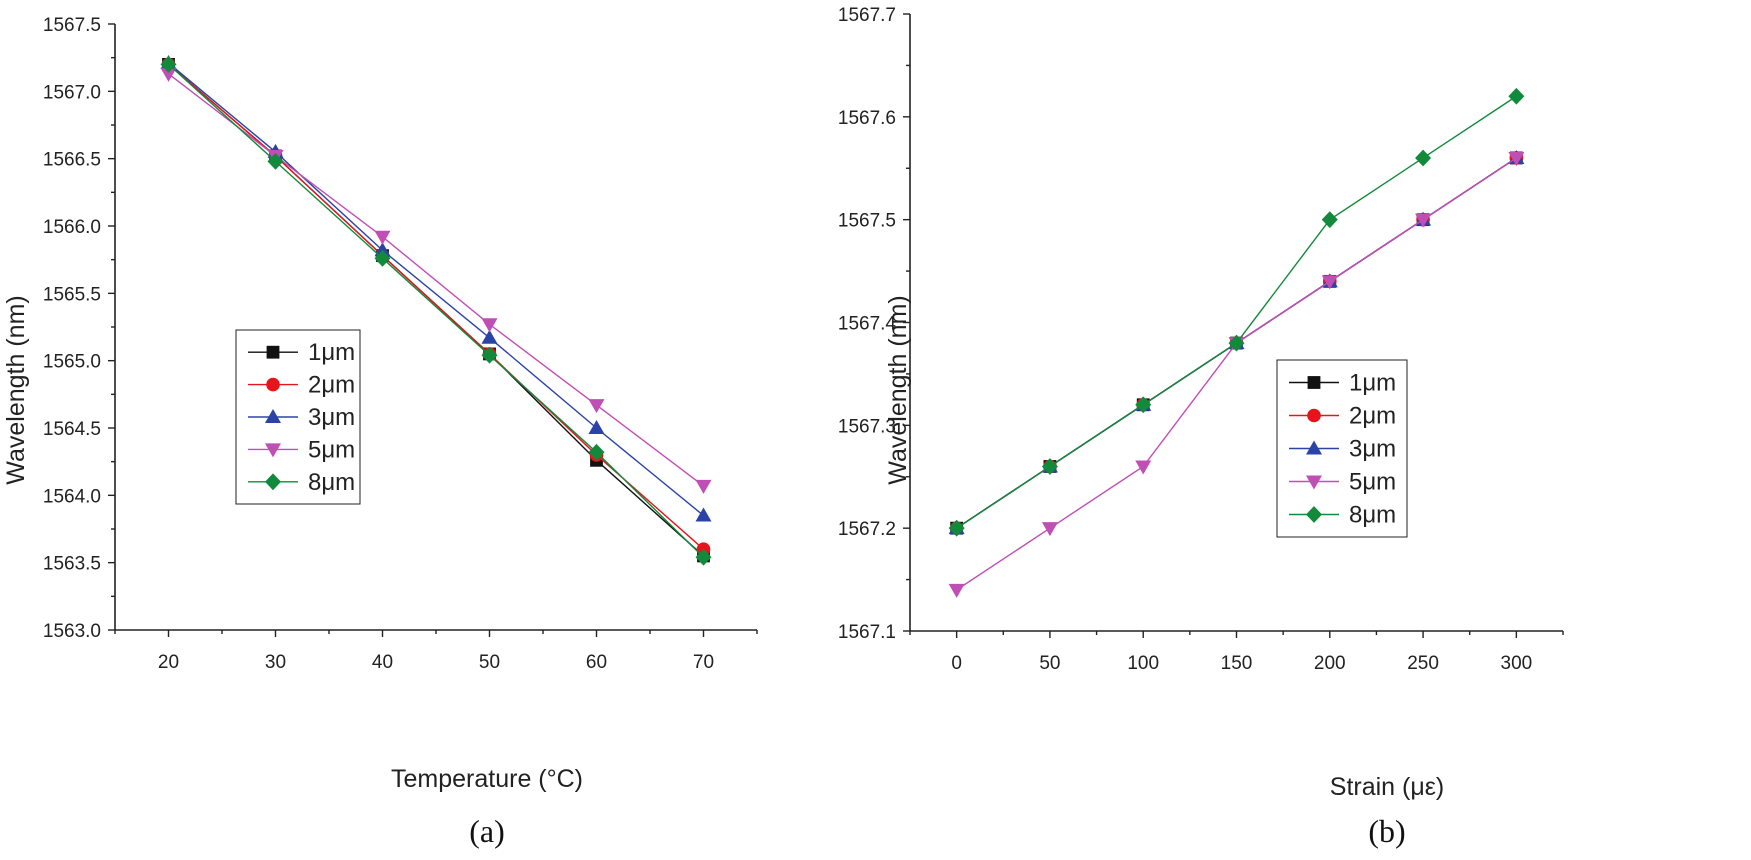  I want to click on panel-a-x-tick-label: 70, so click(703, 662).